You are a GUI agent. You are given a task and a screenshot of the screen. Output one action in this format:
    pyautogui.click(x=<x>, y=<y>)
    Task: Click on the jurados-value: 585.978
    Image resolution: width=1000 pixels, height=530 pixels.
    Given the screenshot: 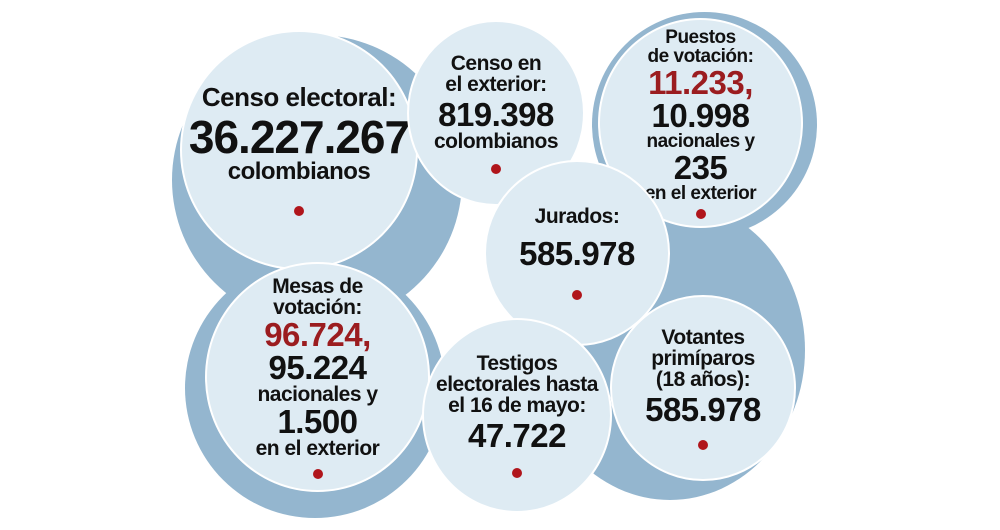 What is the action you would take?
    pyautogui.click(x=577, y=253)
    